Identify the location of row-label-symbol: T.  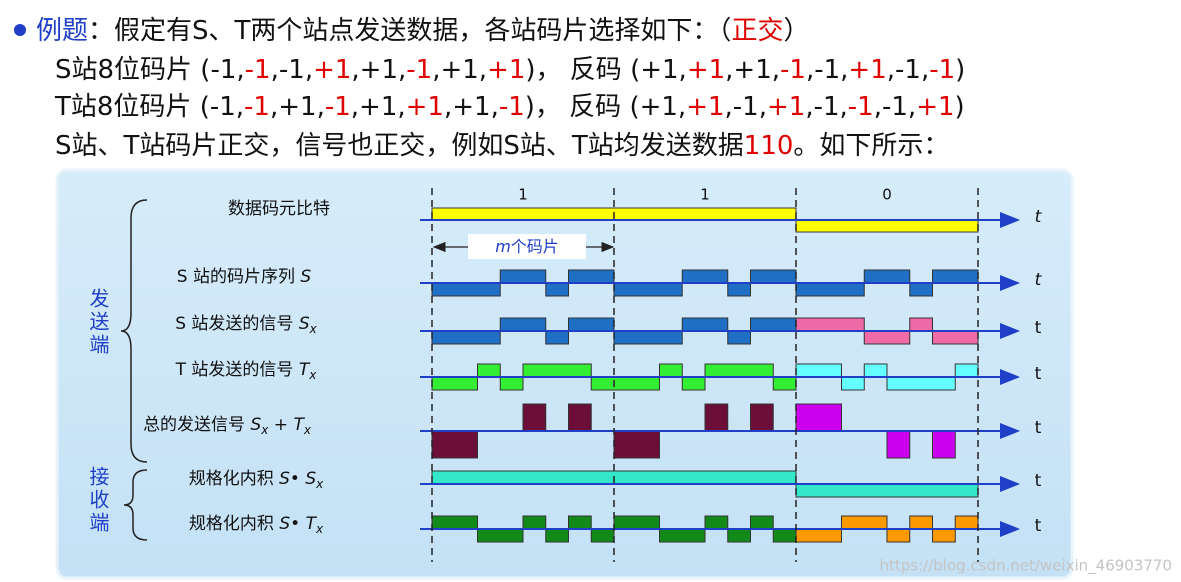
(305, 370).